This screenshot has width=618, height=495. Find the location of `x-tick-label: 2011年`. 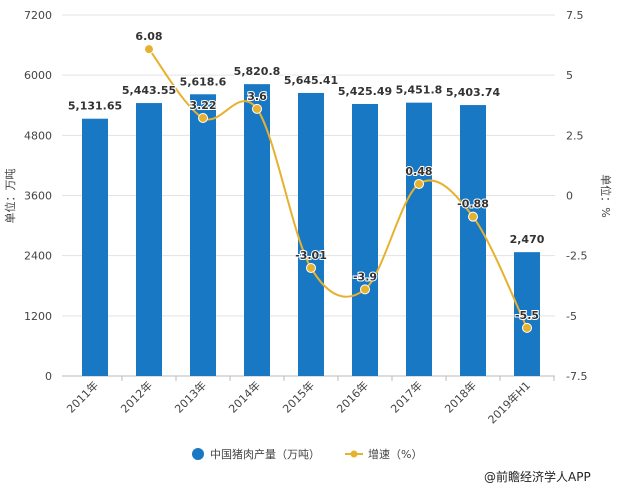

x-tick-label: 2011年 is located at coordinates (82, 396).